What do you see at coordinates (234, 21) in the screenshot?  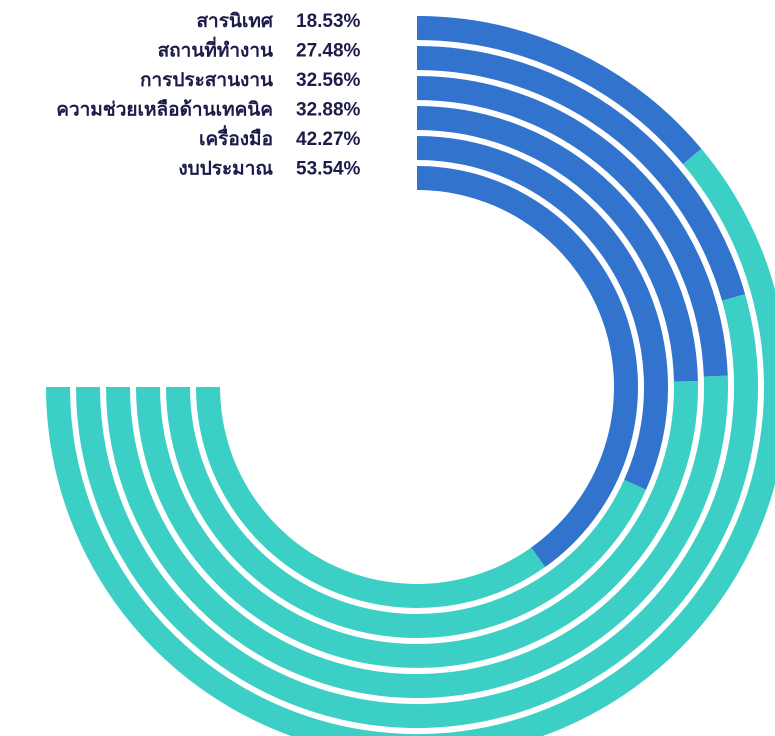 I see `category-label-1: สารนิเทศ` at bounding box center [234, 21].